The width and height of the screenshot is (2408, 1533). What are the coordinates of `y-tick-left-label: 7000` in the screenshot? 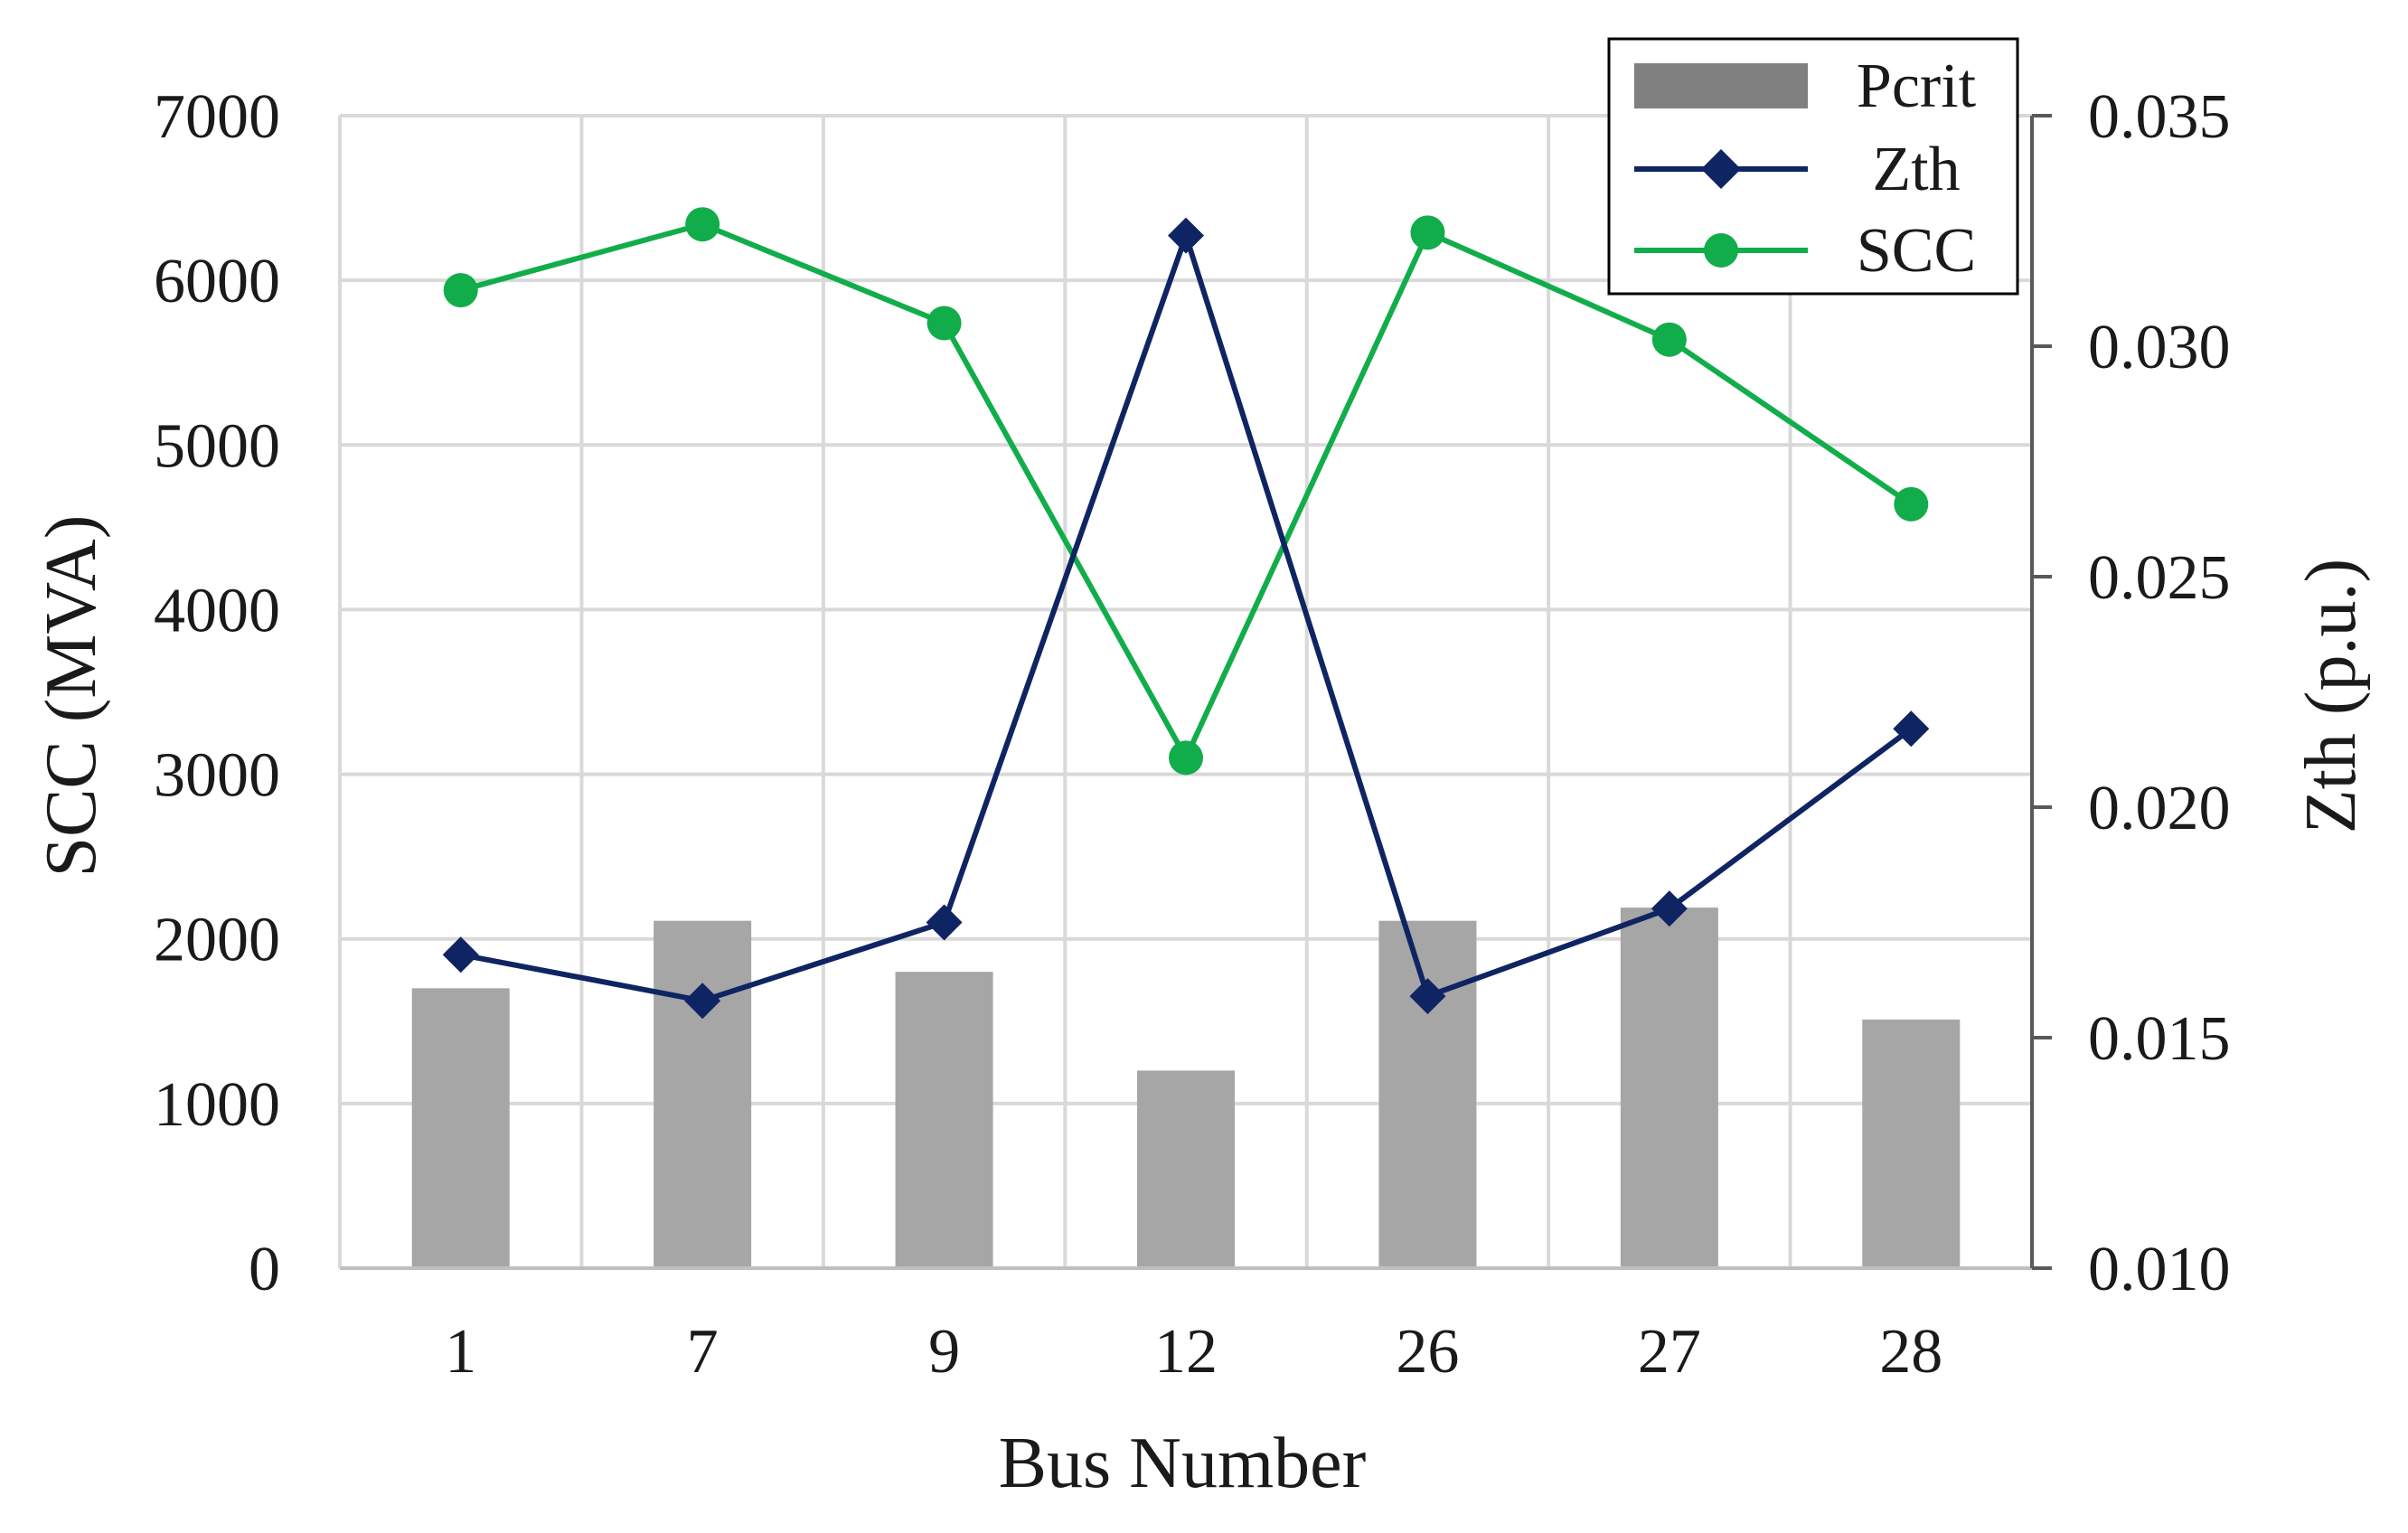 It's located at (217, 117).